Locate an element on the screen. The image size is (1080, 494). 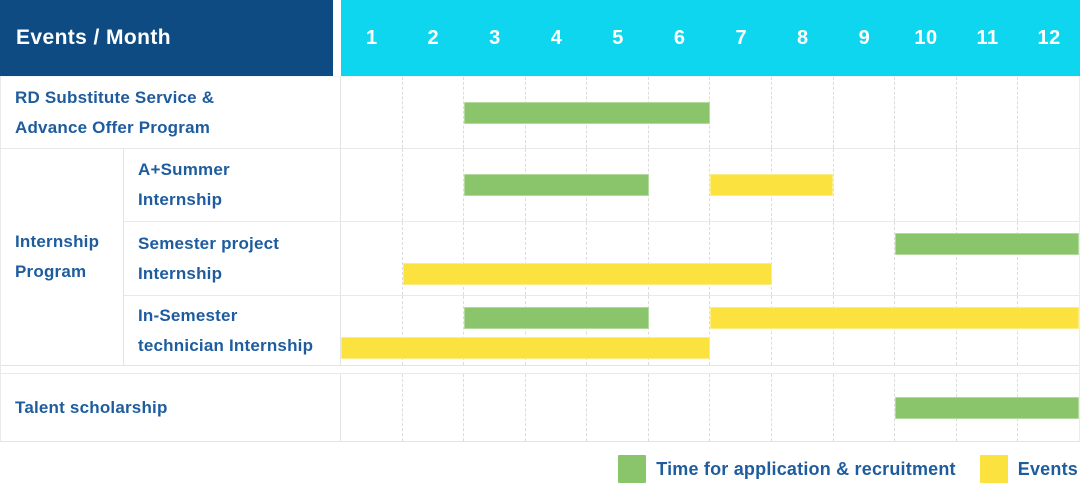
month-header-9: 9 is located at coordinates (864, 37).